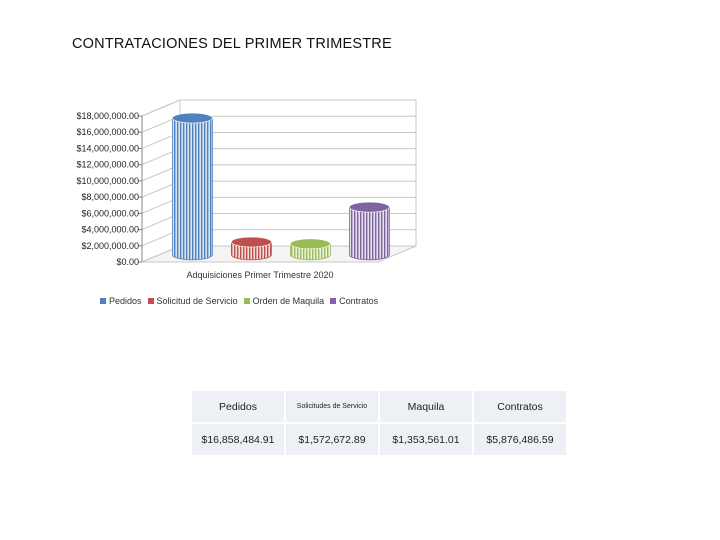 This screenshot has height=540, width=720. Describe the element at coordinates (520, 439) in the screenshot. I see `table-cell: $5,876,486.59` at that location.